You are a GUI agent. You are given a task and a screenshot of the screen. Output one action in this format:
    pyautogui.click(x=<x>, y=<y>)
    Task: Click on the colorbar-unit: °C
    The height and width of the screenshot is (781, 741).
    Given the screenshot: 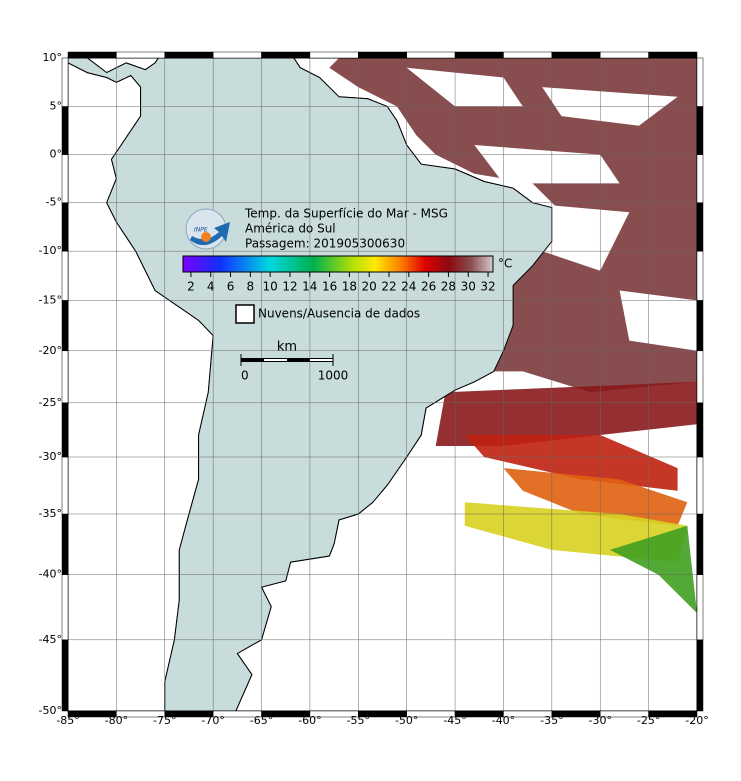 What is the action you would take?
    pyautogui.click(x=505, y=264)
    